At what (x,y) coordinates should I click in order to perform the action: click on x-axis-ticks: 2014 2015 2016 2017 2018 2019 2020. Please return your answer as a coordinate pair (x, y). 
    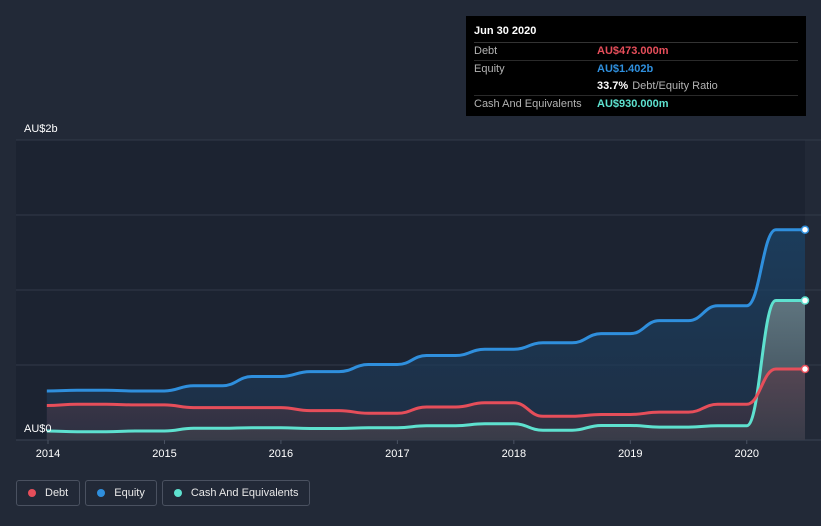
    Looking at the image, I should click on (397, 450).